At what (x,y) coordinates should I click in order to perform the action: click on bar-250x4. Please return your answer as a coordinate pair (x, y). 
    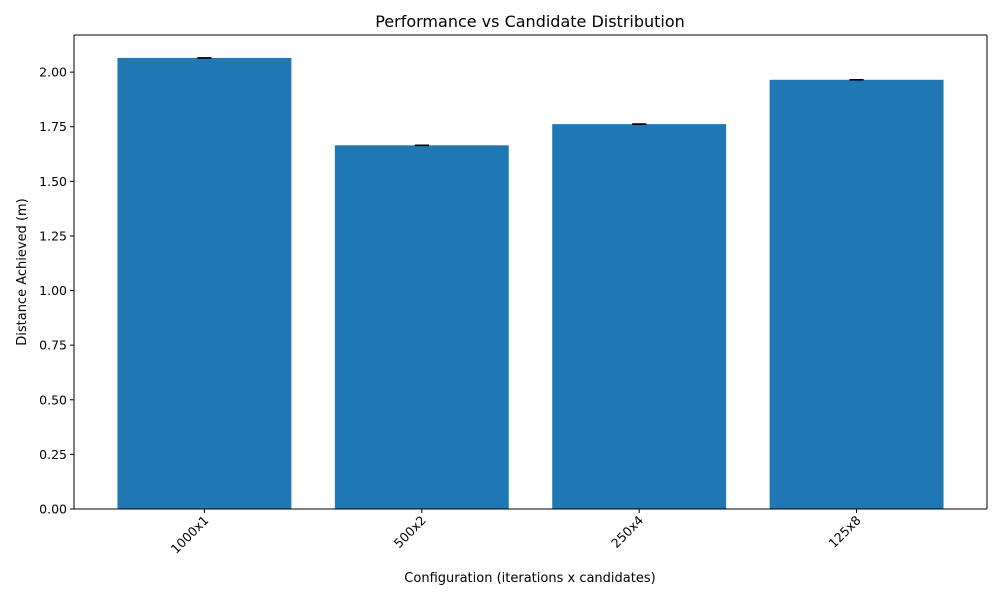
    Looking at the image, I should click on (639, 317).